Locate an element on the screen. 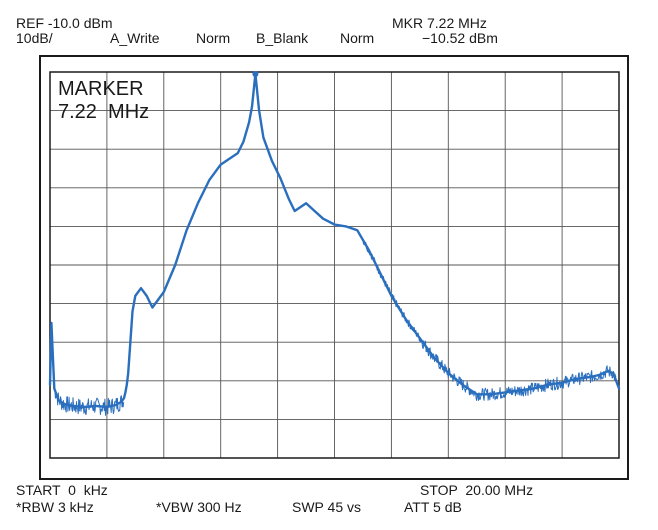  ref-level-label: REF -10.0 dBm is located at coordinates (64, 23).